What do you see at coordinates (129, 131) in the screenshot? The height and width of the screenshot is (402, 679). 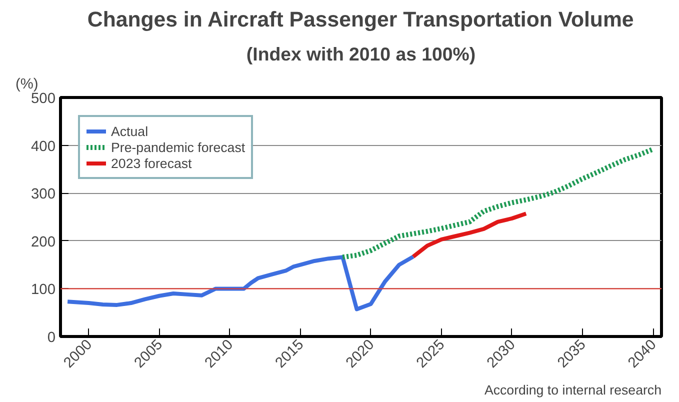 I see `legend-label: Actual` at bounding box center [129, 131].